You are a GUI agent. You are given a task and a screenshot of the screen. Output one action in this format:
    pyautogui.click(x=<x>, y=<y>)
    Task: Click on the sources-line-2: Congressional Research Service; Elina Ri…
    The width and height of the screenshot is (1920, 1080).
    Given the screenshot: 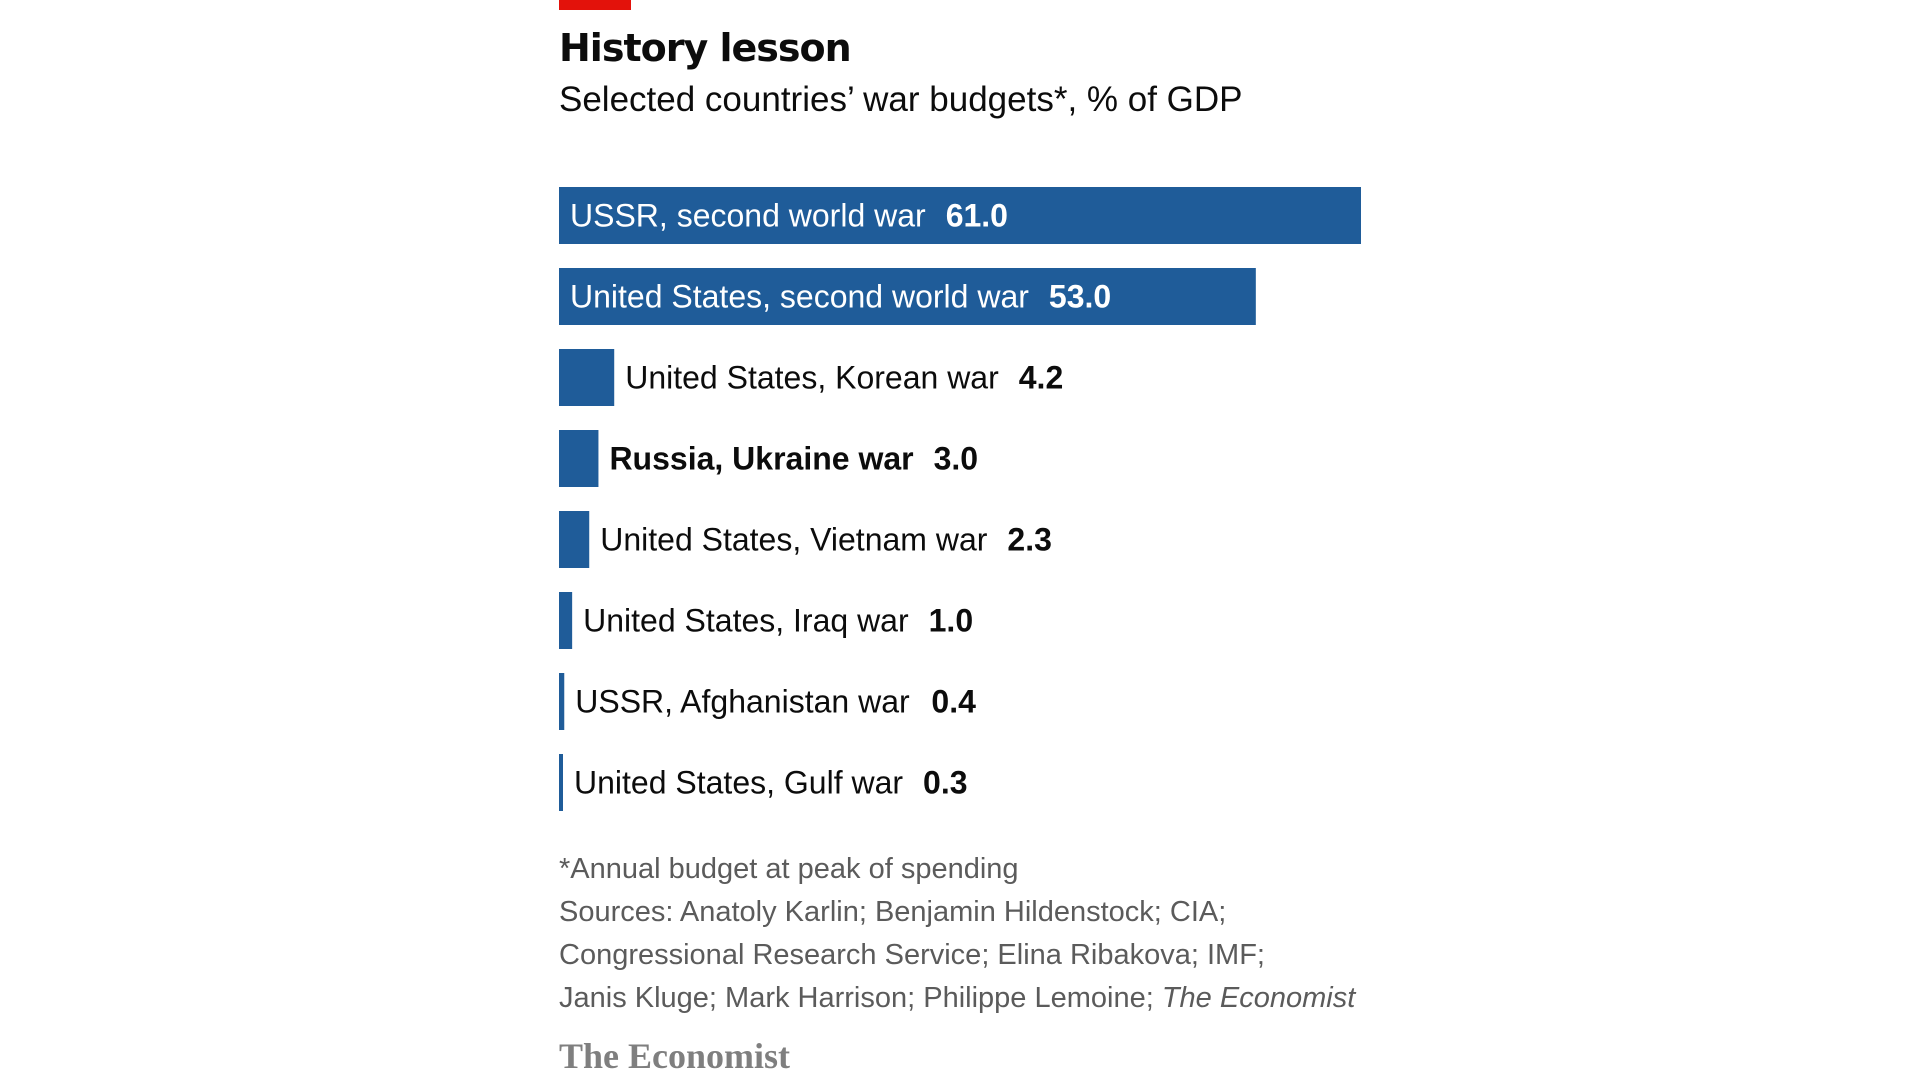 What is the action you would take?
    pyautogui.click(x=912, y=955)
    